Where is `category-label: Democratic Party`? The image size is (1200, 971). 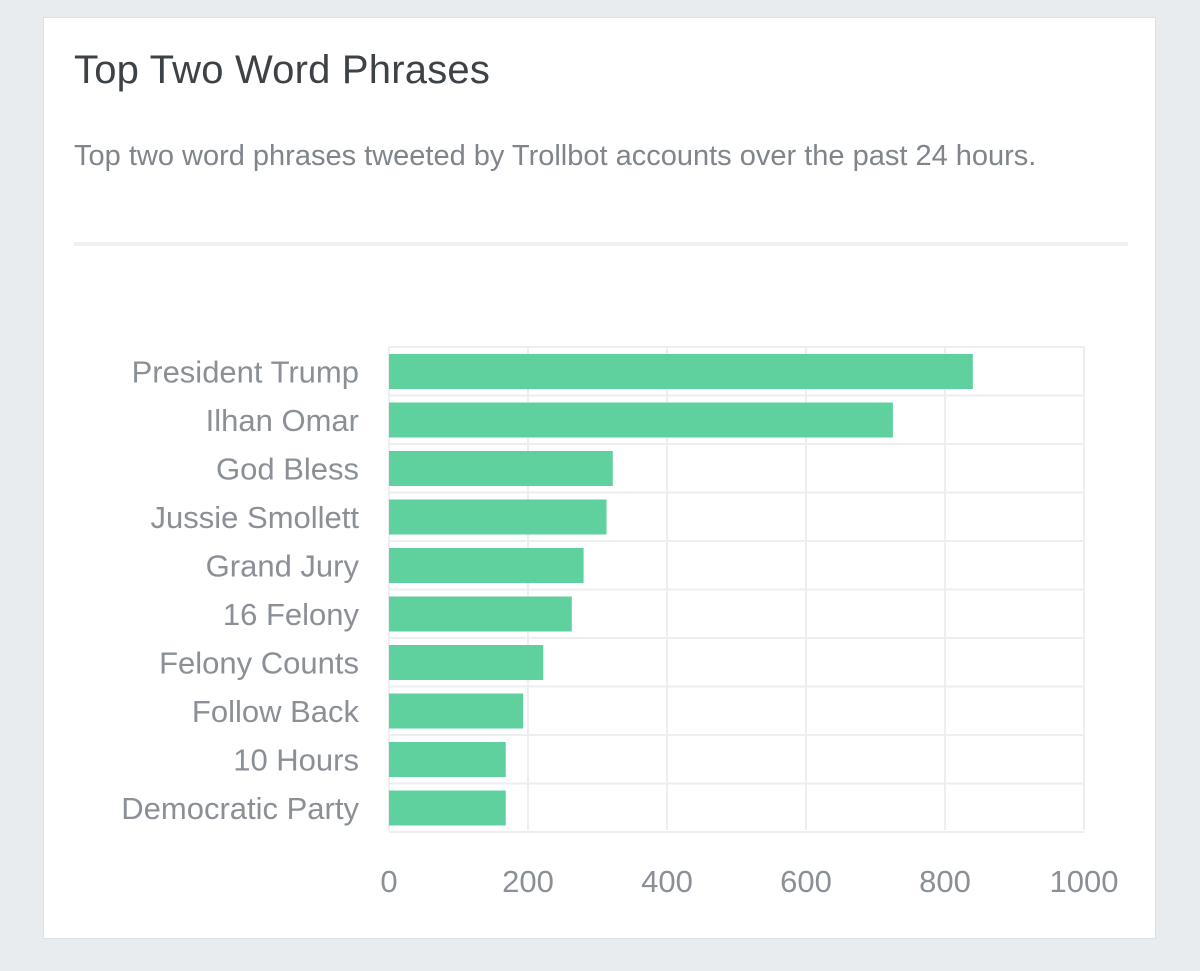 category-label: Democratic Party is located at coordinates (240, 808).